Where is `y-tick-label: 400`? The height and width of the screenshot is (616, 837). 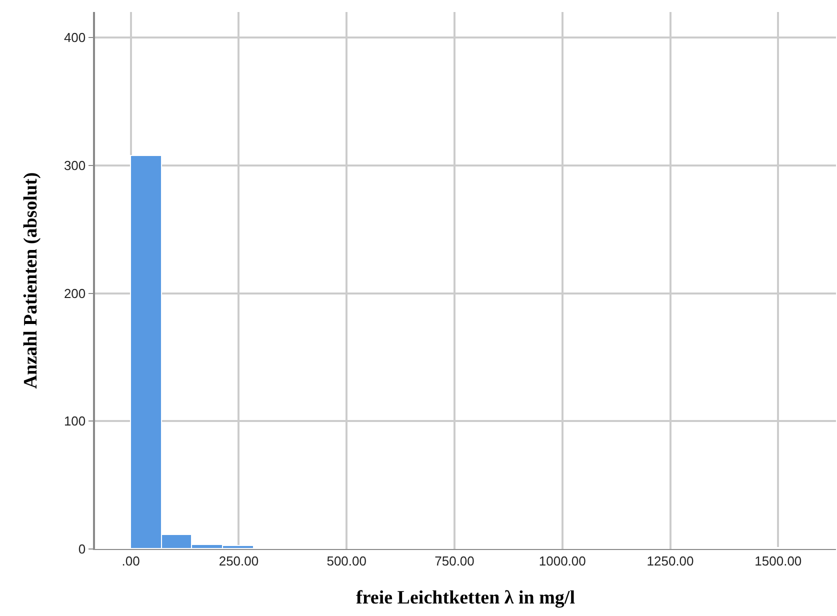
y-tick-label: 400 is located at coordinates (75, 38).